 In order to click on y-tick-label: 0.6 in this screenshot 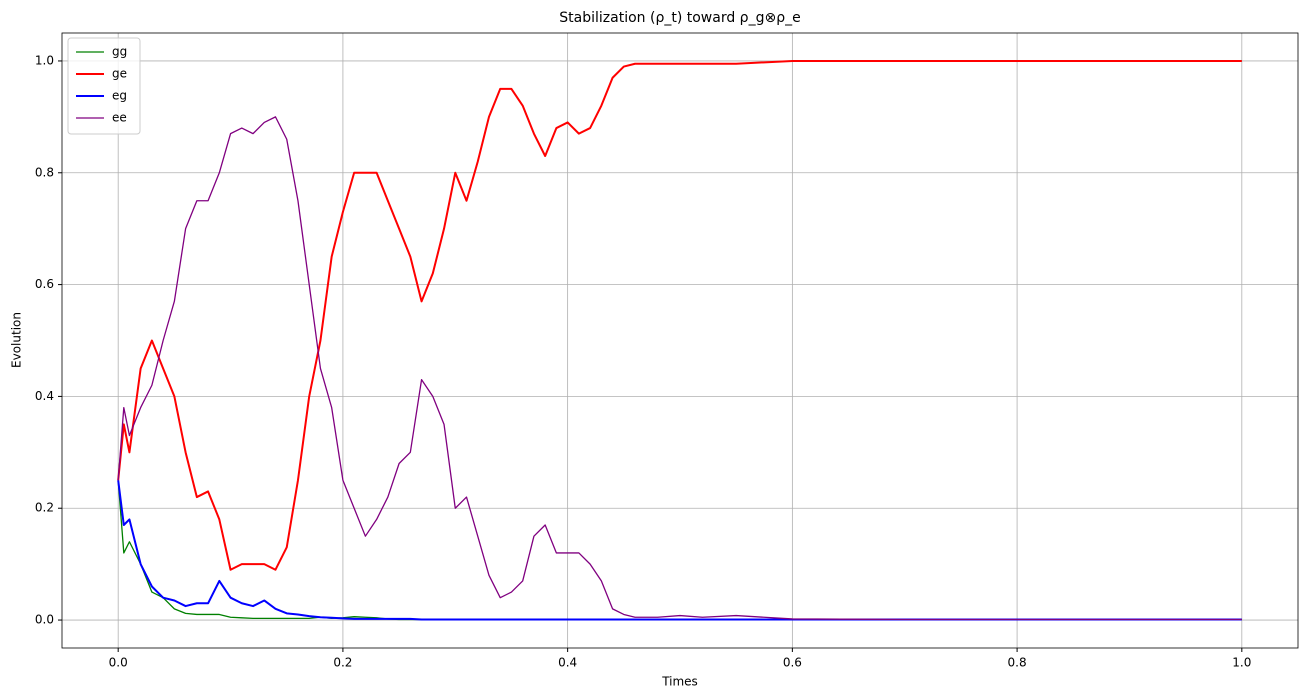, I will do `click(44, 284)`.